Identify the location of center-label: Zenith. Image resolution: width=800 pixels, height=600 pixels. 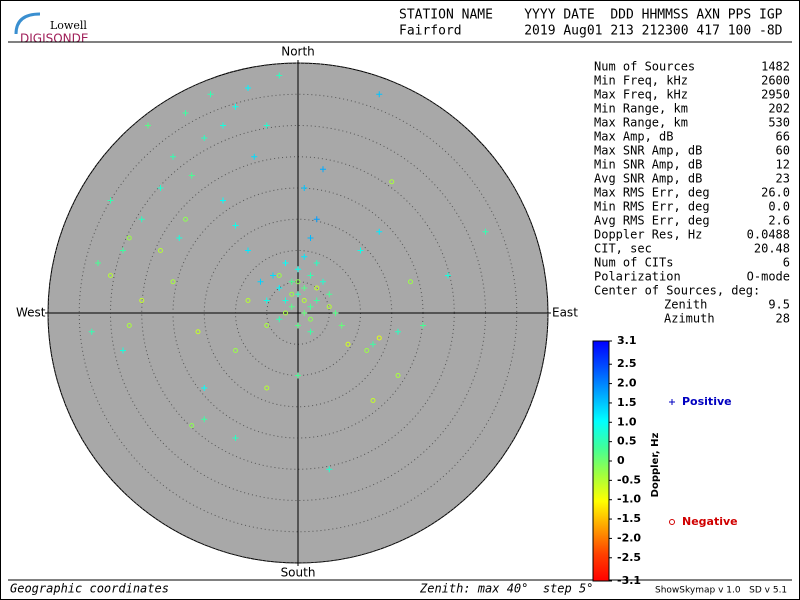
(685, 305).